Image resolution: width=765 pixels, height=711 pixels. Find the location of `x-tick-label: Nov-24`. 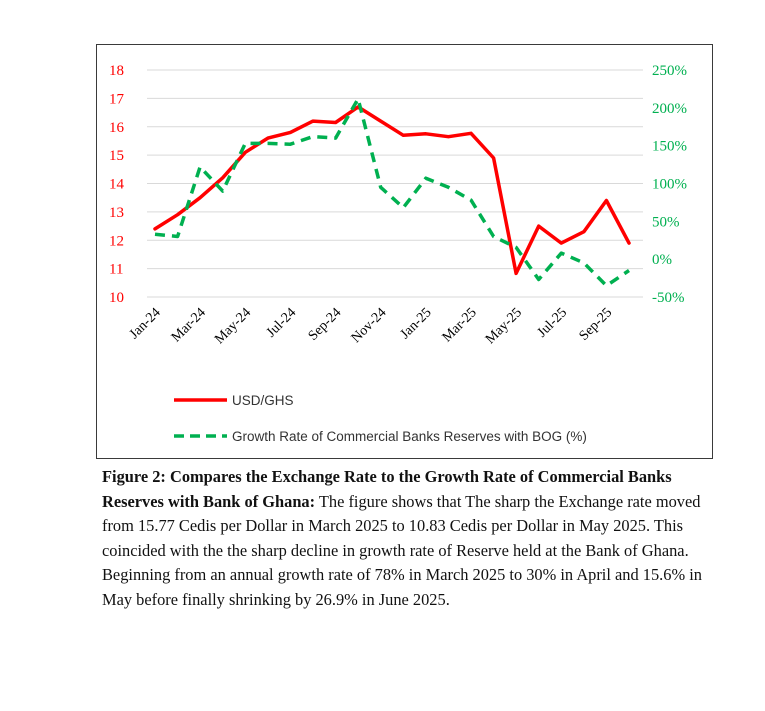

x-tick-label: Nov-24 is located at coordinates (369, 325).